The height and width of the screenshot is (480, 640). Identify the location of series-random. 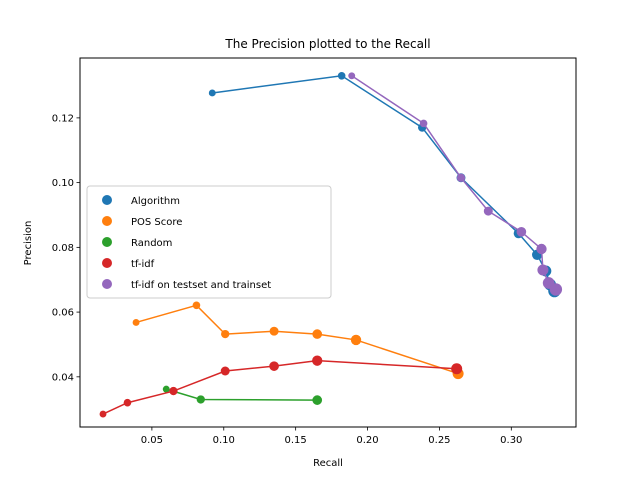
(242, 395).